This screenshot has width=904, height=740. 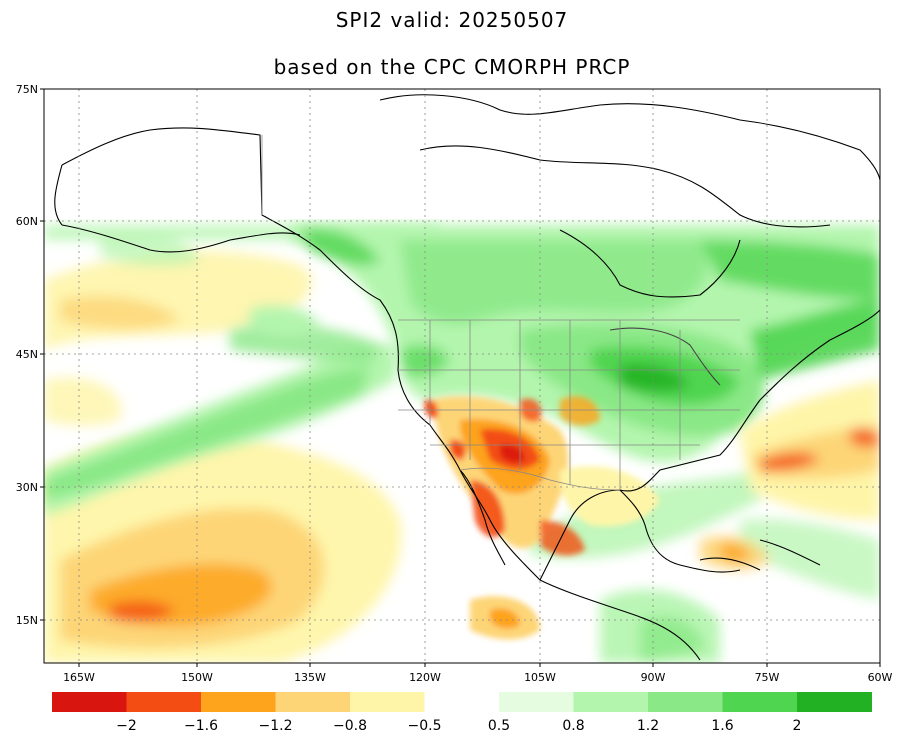 I want to click on colorbar-label: 1.6, so click(x=722, y=726).